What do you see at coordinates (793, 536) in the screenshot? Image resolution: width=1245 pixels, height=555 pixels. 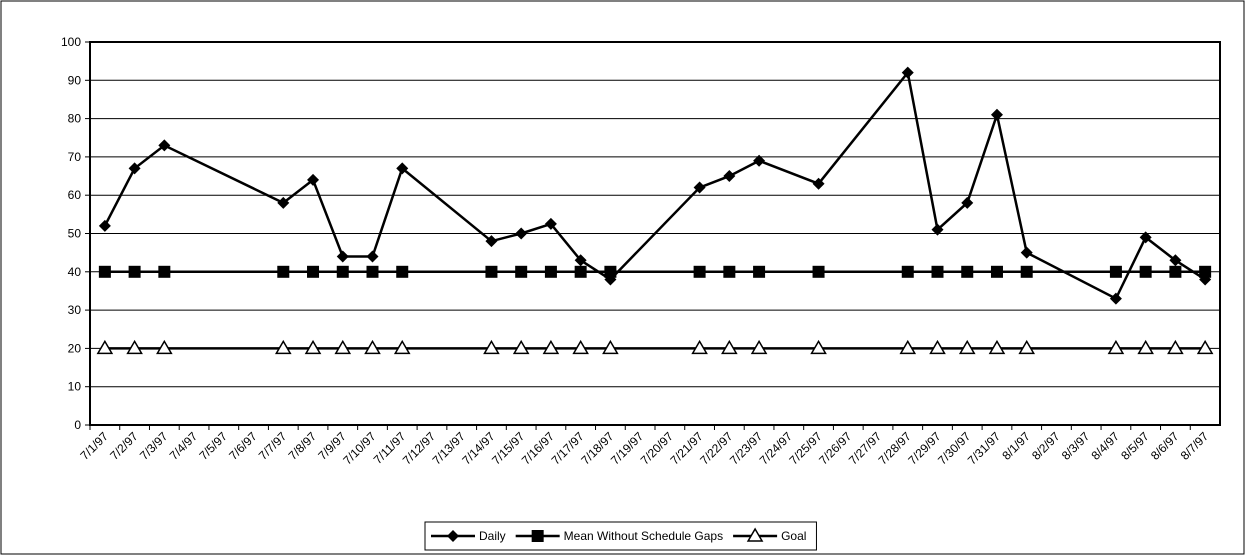 I see `legend-label: Goal` at bounding box center [793, 536].